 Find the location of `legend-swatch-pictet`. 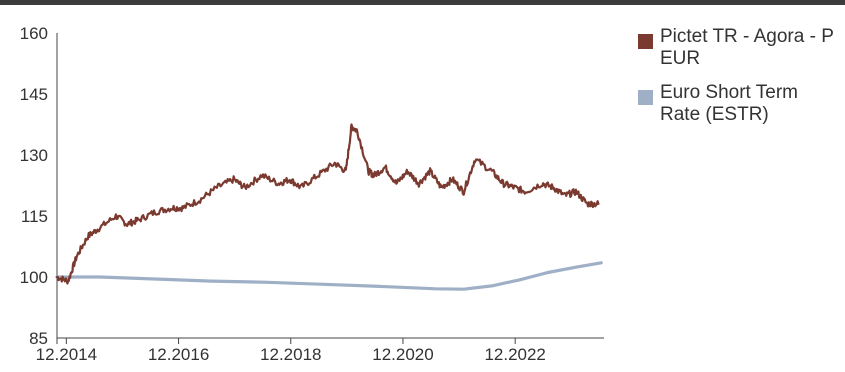

legend-swatch-pictet is located at coordinates (645, 41).